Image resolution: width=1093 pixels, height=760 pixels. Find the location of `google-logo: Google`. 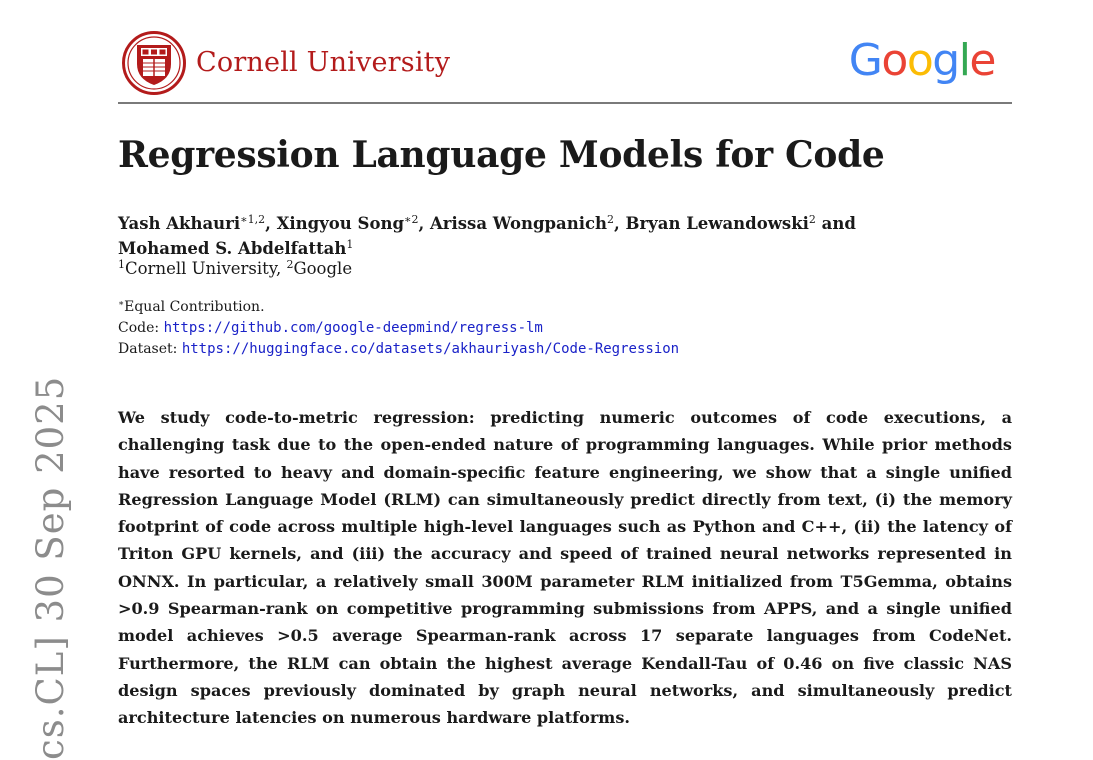

google-logo: Google is located at coordinates (922, 60).